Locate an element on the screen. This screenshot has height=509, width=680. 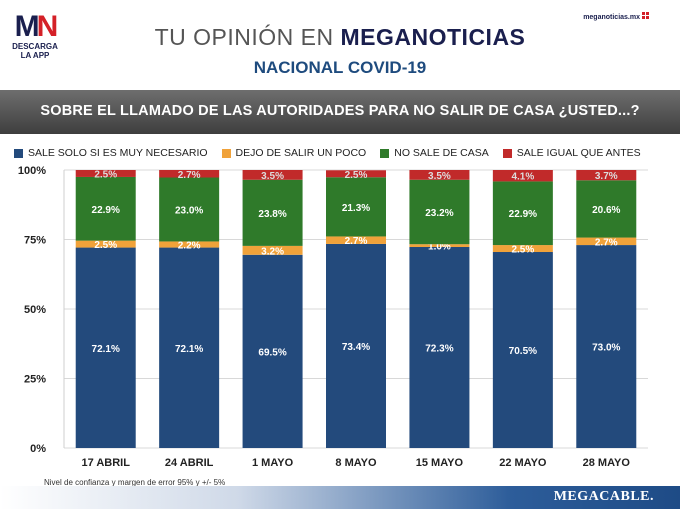
y-tick-label: 75% is located at coordinates (35, 241).